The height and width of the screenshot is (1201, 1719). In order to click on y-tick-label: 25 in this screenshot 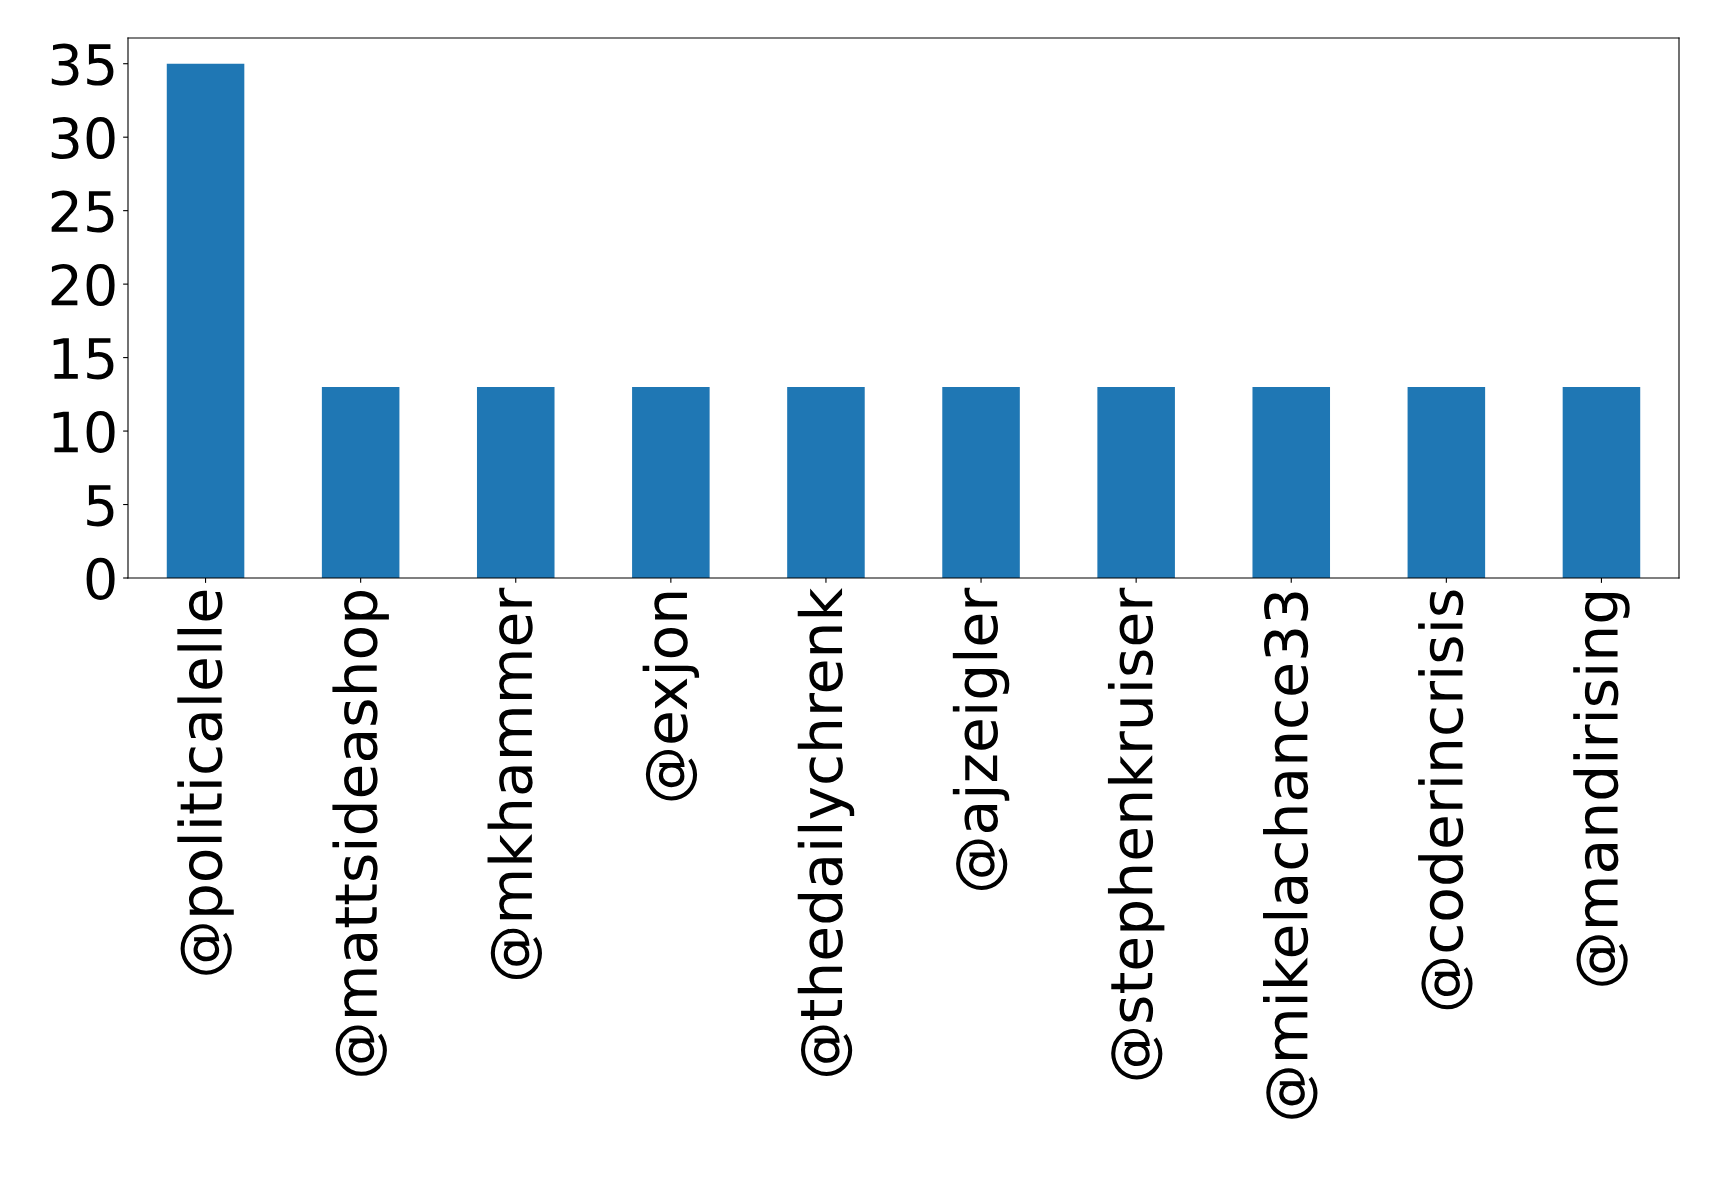, I will do `click(82, 211)`.